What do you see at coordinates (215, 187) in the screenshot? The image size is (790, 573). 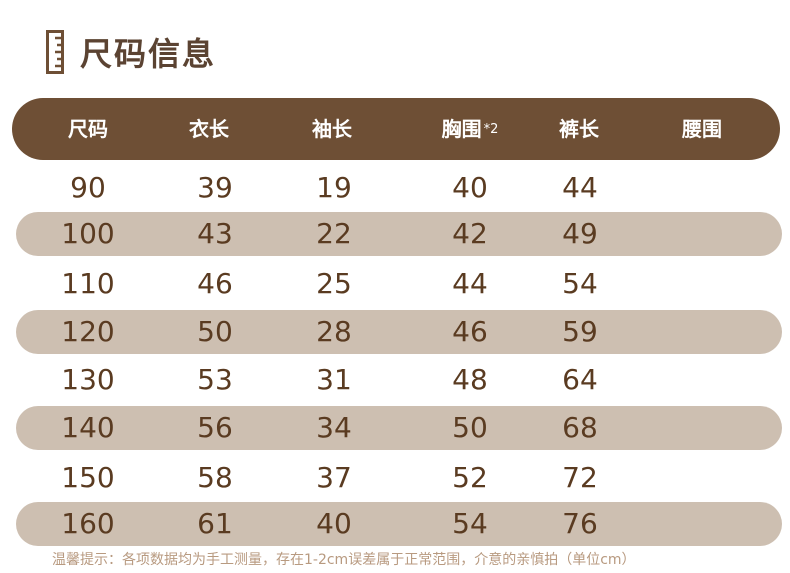 I see `cell-length: 39` at bounding box center [215, 187].